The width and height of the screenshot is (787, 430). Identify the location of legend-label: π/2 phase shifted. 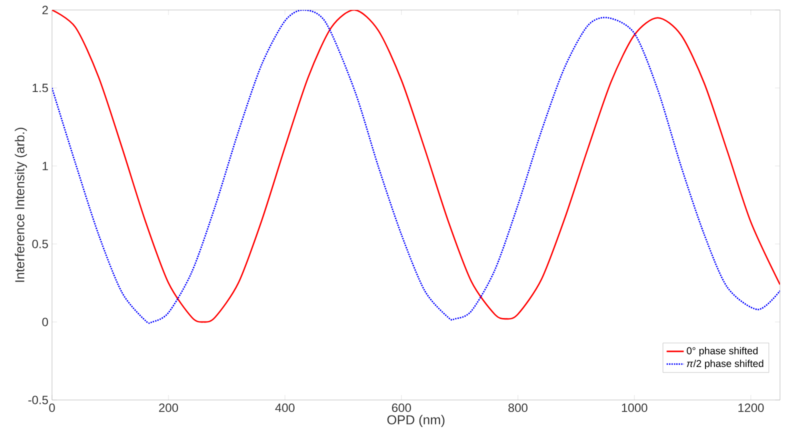
(725, 365).